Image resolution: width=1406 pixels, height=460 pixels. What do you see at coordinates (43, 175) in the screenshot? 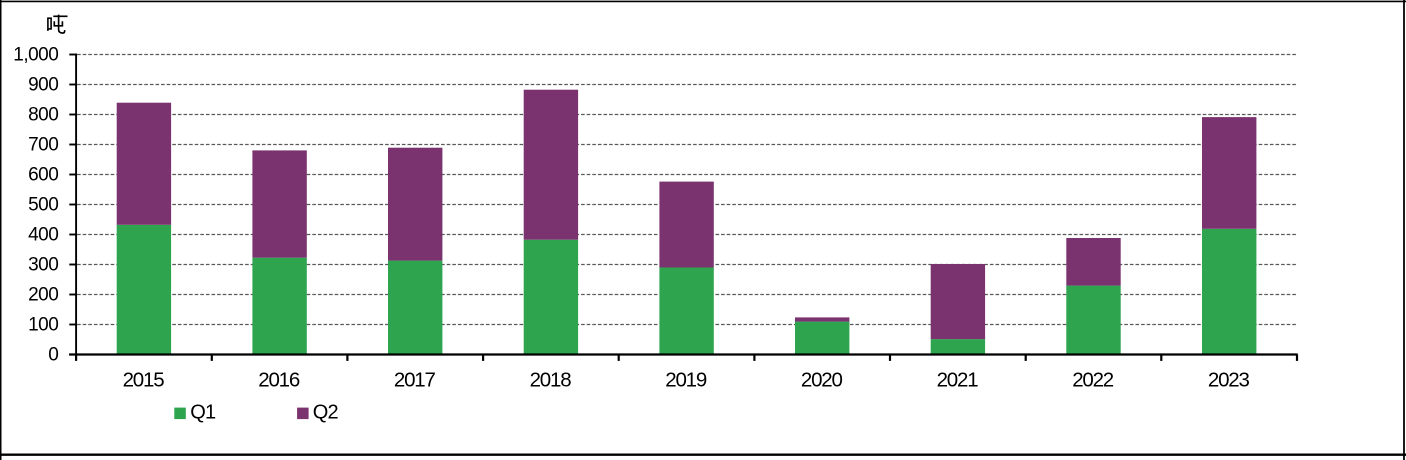
I see `svg-text: 600` at bounding box center [43, 175].